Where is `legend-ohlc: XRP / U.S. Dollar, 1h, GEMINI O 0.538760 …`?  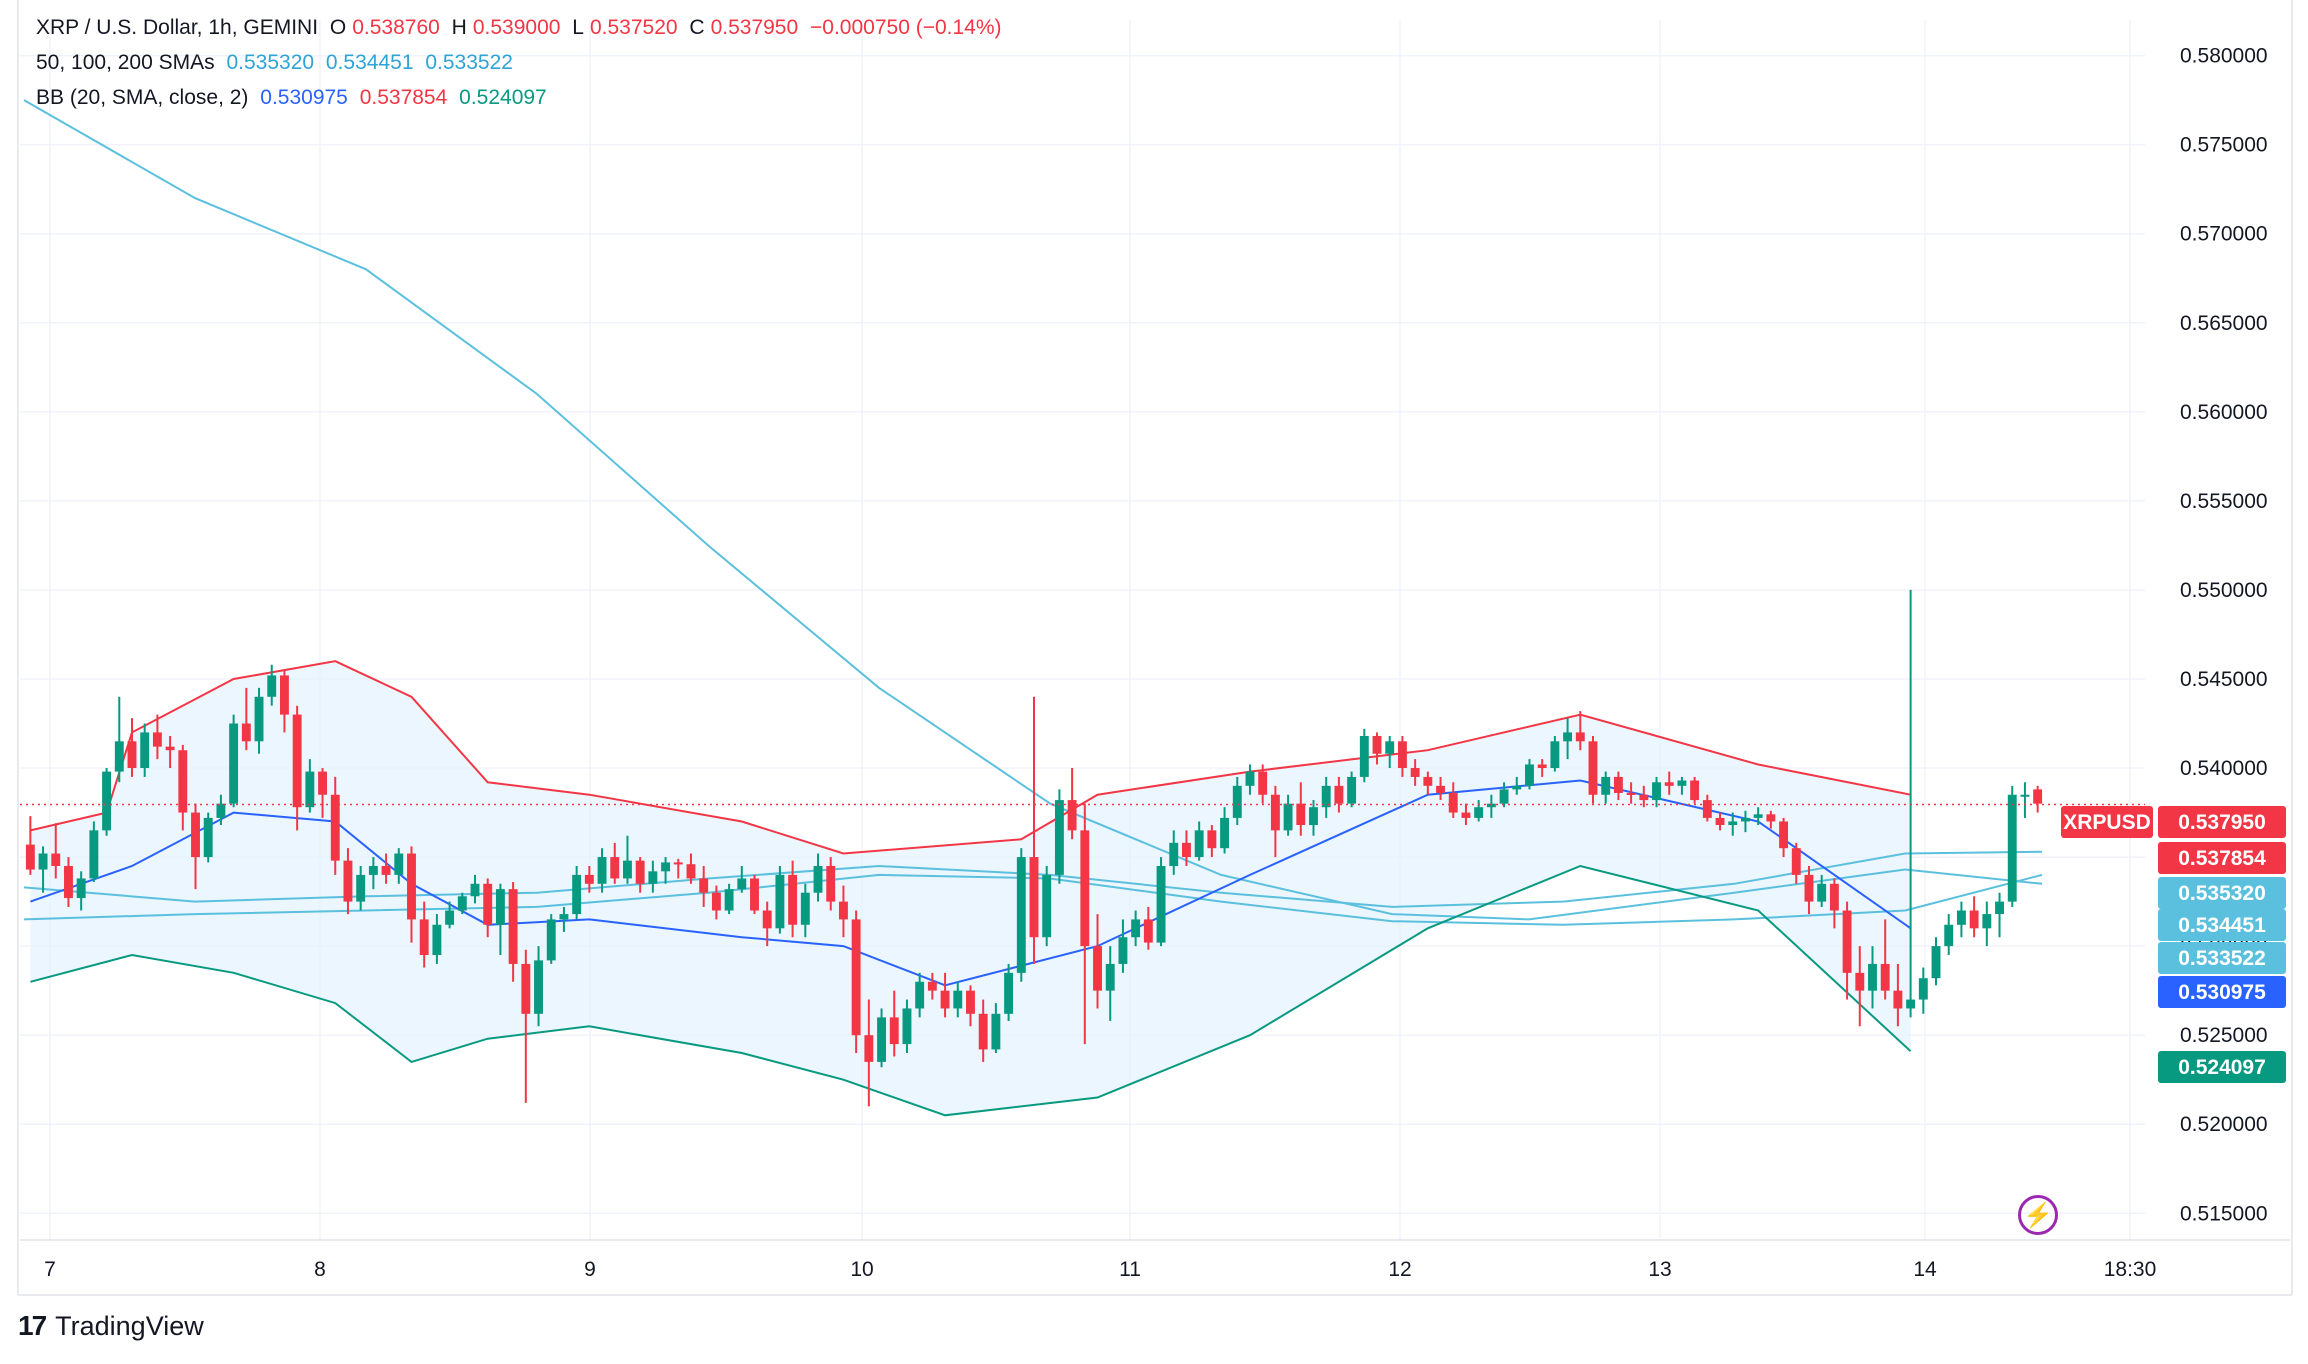
legend-ohlc: XRP / U.S. Dollar, 1h, GEMINI O 0.538760 … is located at coordinates (522, 28).